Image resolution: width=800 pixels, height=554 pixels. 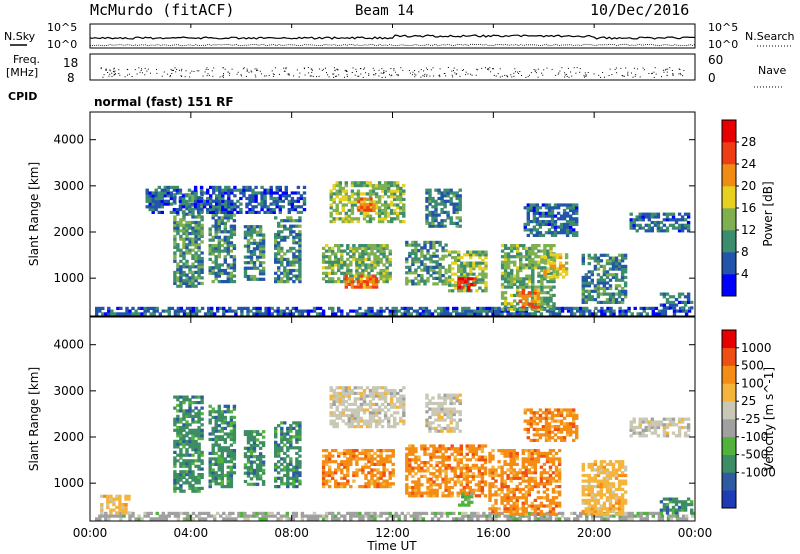 I want to click on velocity-colorbar: 1000 500 100 25 -25 -100 -500 -1000, so click(x=748, y=419).